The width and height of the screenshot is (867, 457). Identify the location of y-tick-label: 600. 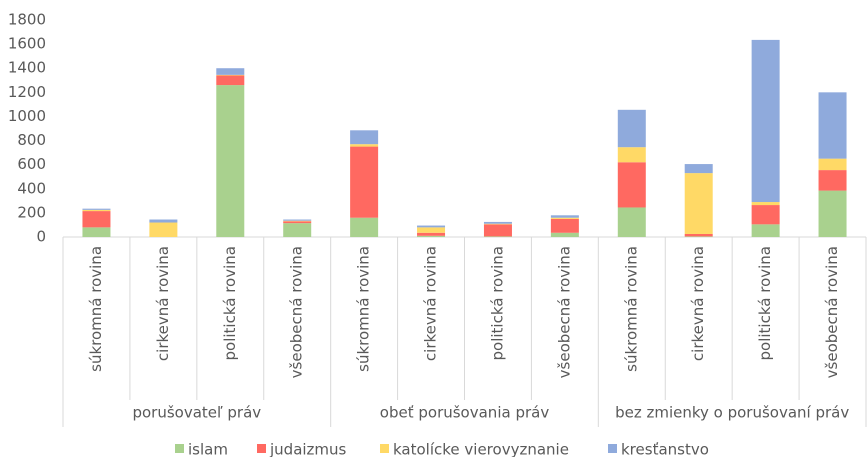
(31, 164).